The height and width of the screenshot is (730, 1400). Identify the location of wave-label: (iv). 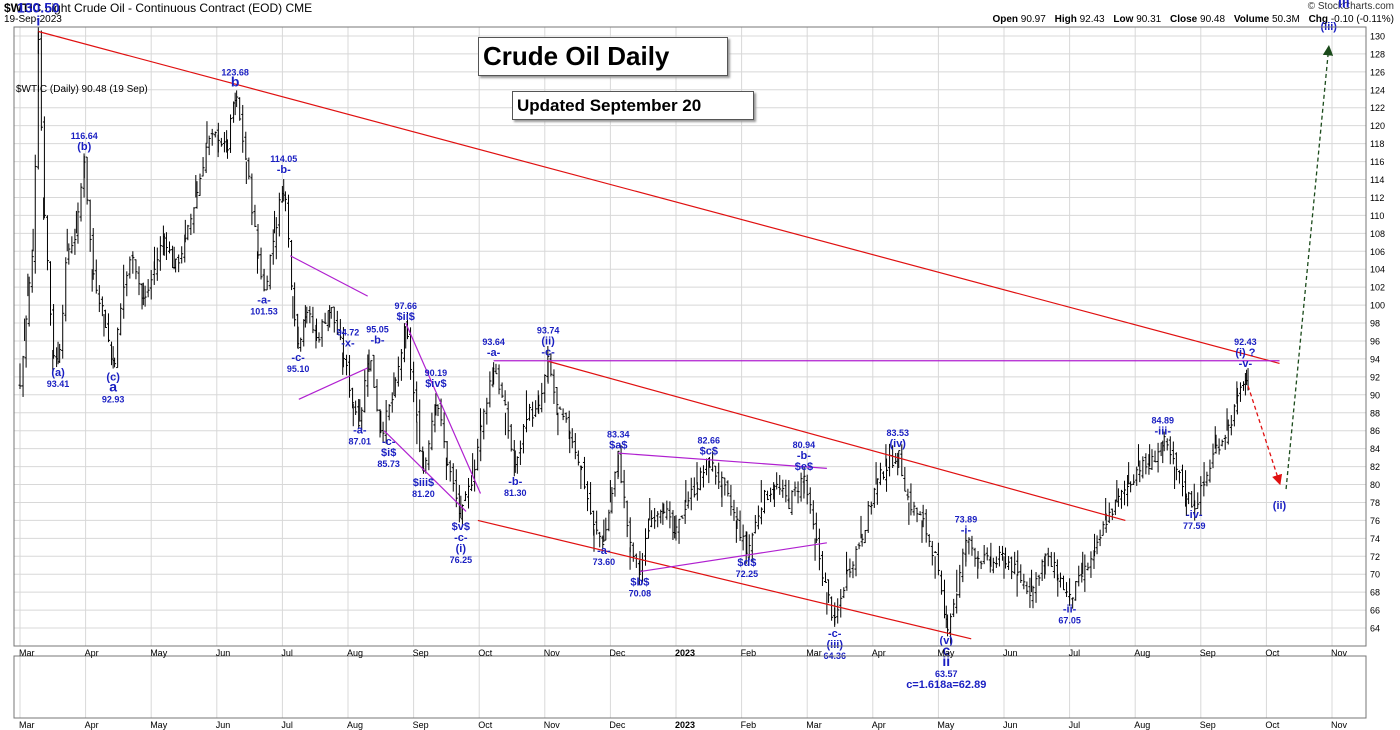
(897, 444).